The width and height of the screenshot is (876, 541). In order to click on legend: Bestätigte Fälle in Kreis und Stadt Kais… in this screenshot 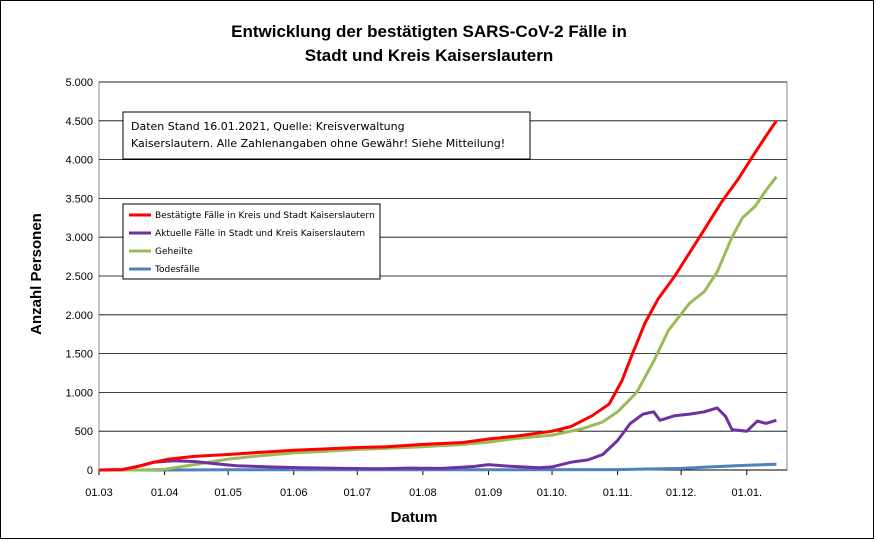, I will do `click(251, 241)`.